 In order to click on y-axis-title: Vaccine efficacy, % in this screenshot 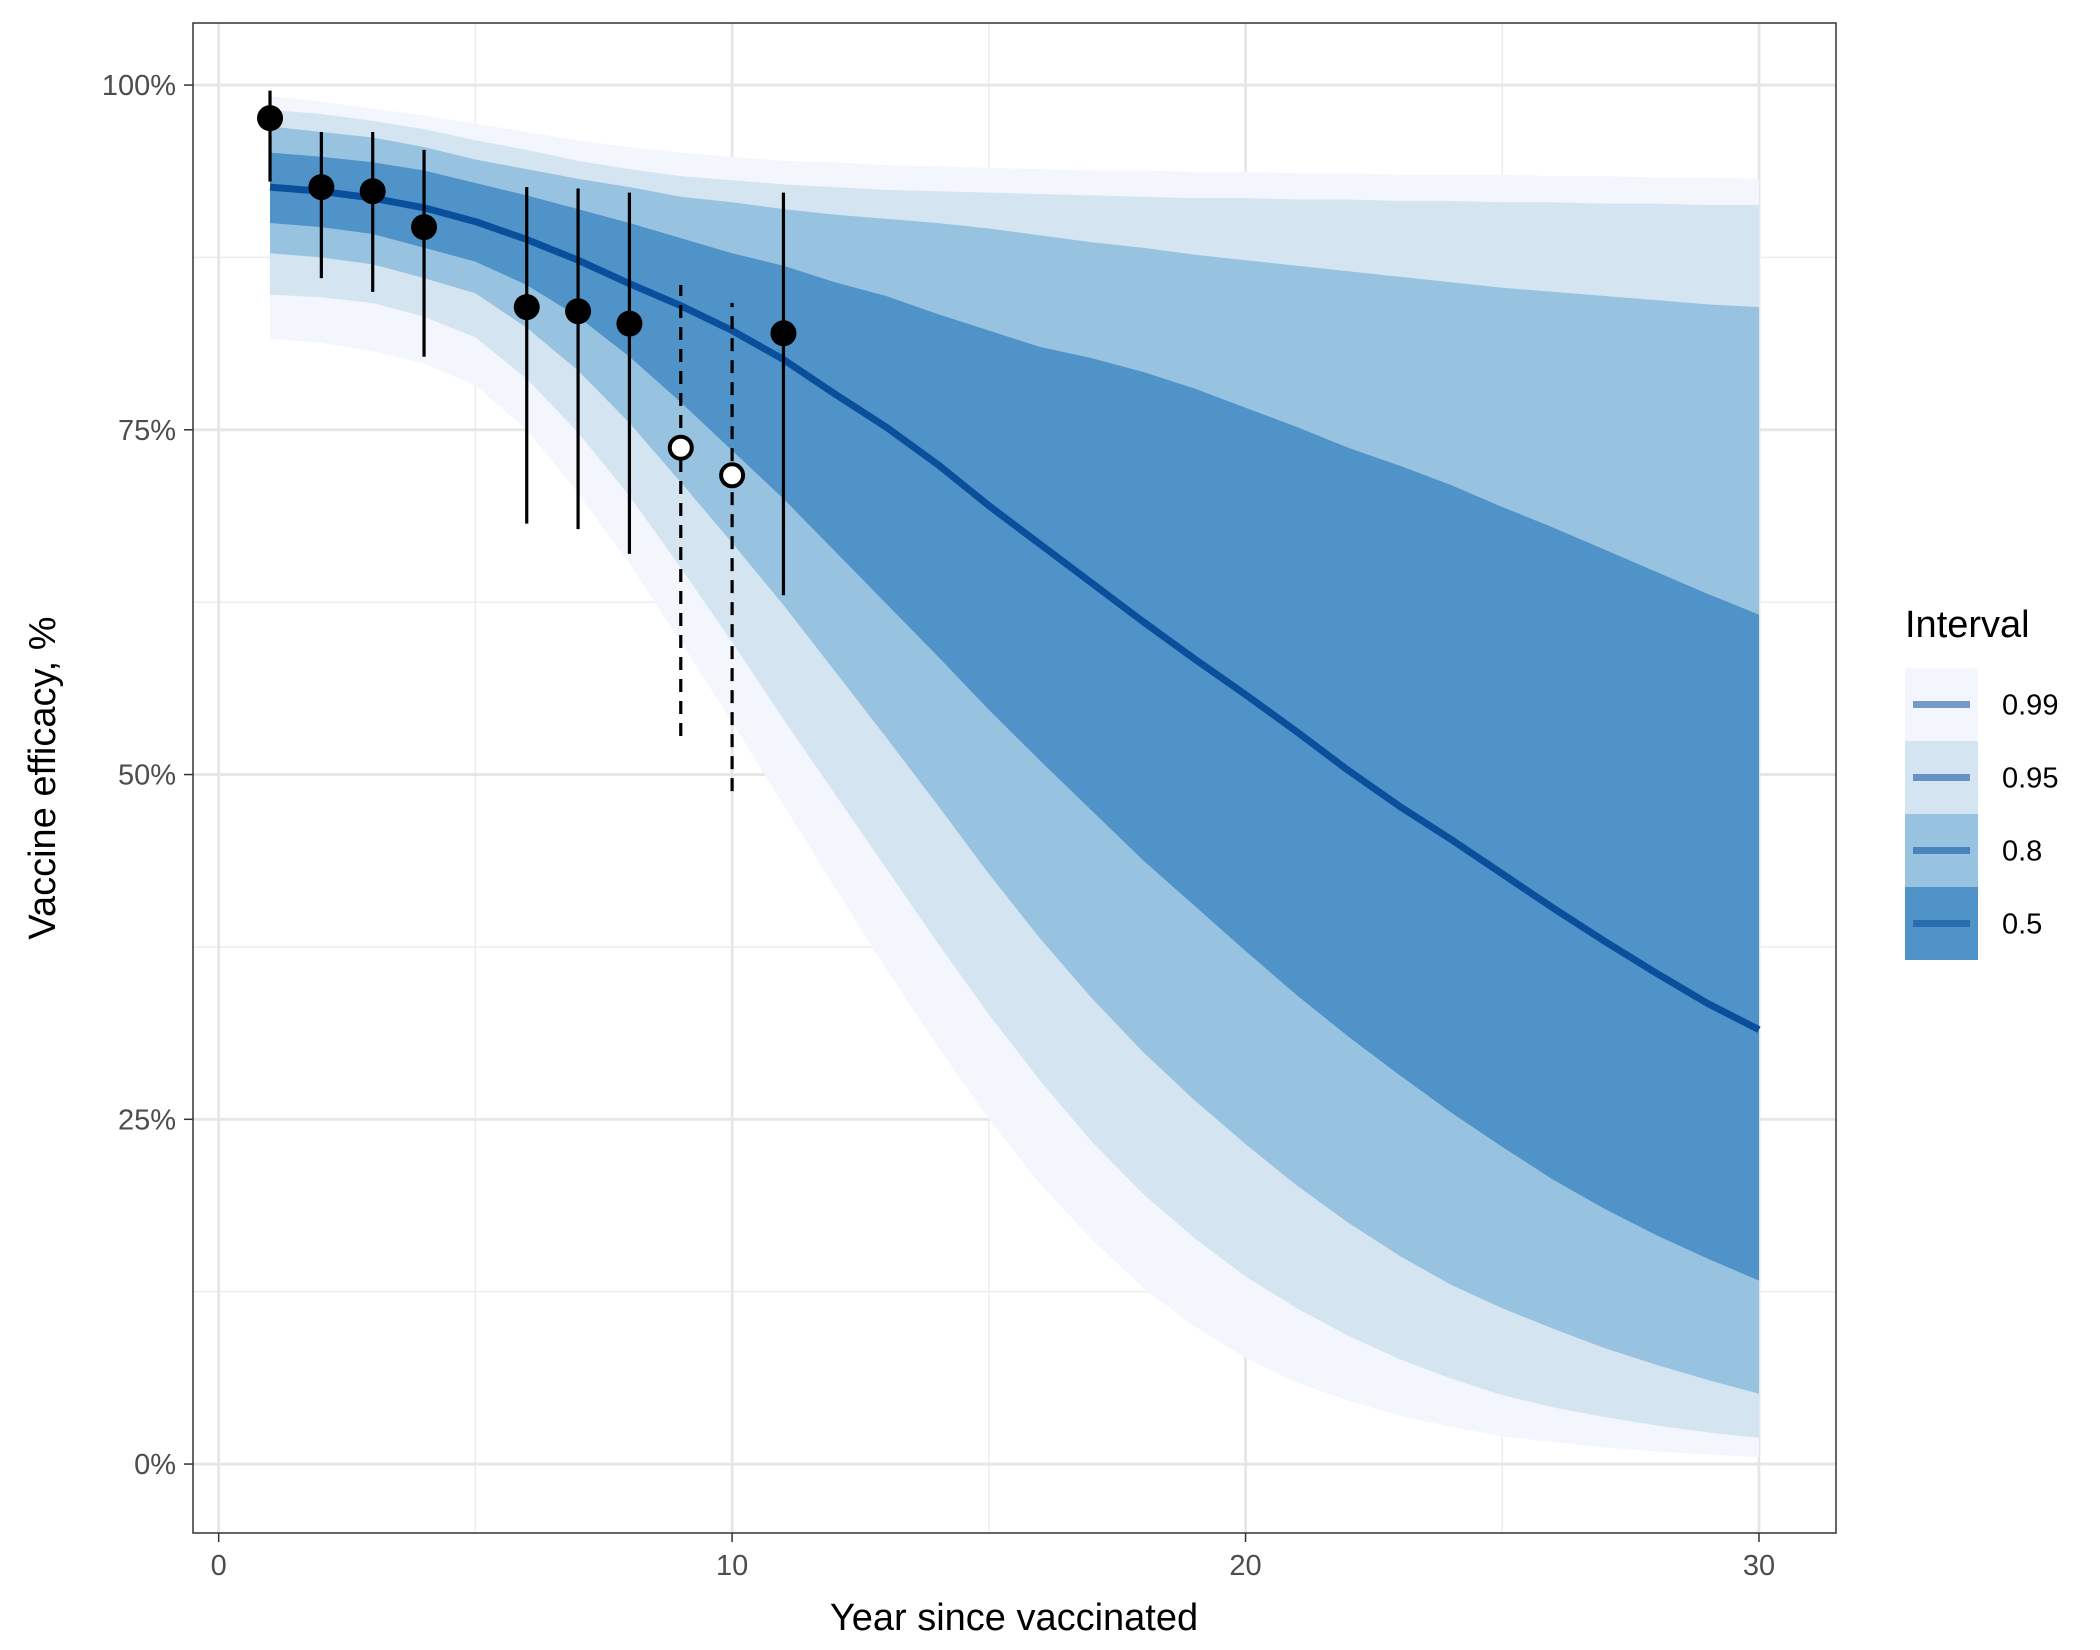, I will do `click(43, 777)`.